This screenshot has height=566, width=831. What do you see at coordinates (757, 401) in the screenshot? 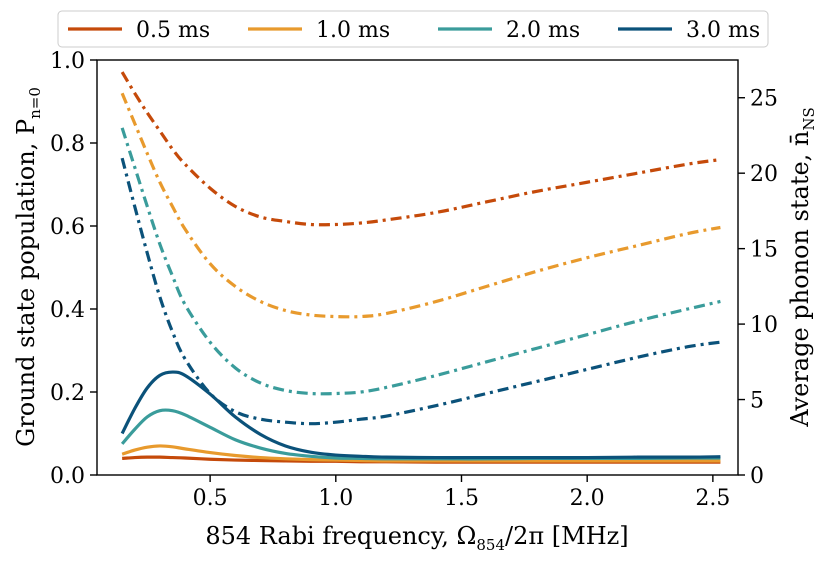
I see `y-right-tick-label: 5` at bounding box center [757, 401].